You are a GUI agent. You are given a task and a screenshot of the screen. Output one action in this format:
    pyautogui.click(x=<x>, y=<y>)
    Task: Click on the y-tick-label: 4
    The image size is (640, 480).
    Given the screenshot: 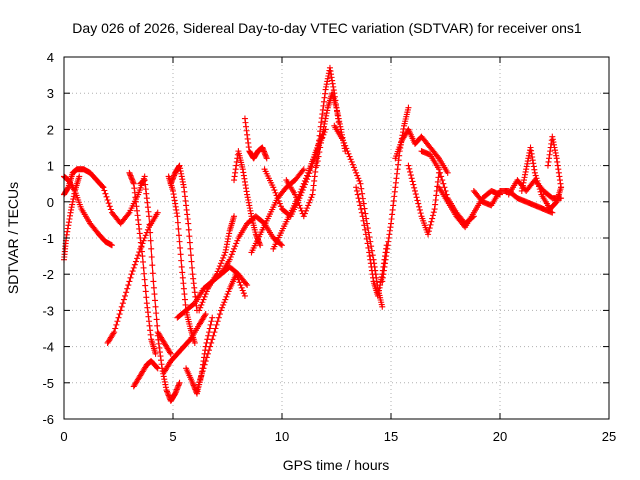 What is the action you would take?
    pyautogui.click(x=50, y=57)
    